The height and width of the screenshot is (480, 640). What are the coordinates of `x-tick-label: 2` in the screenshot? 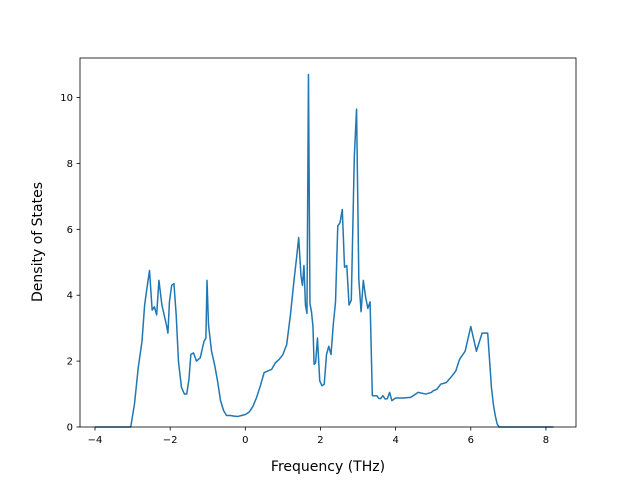 It's located at (320, 440).